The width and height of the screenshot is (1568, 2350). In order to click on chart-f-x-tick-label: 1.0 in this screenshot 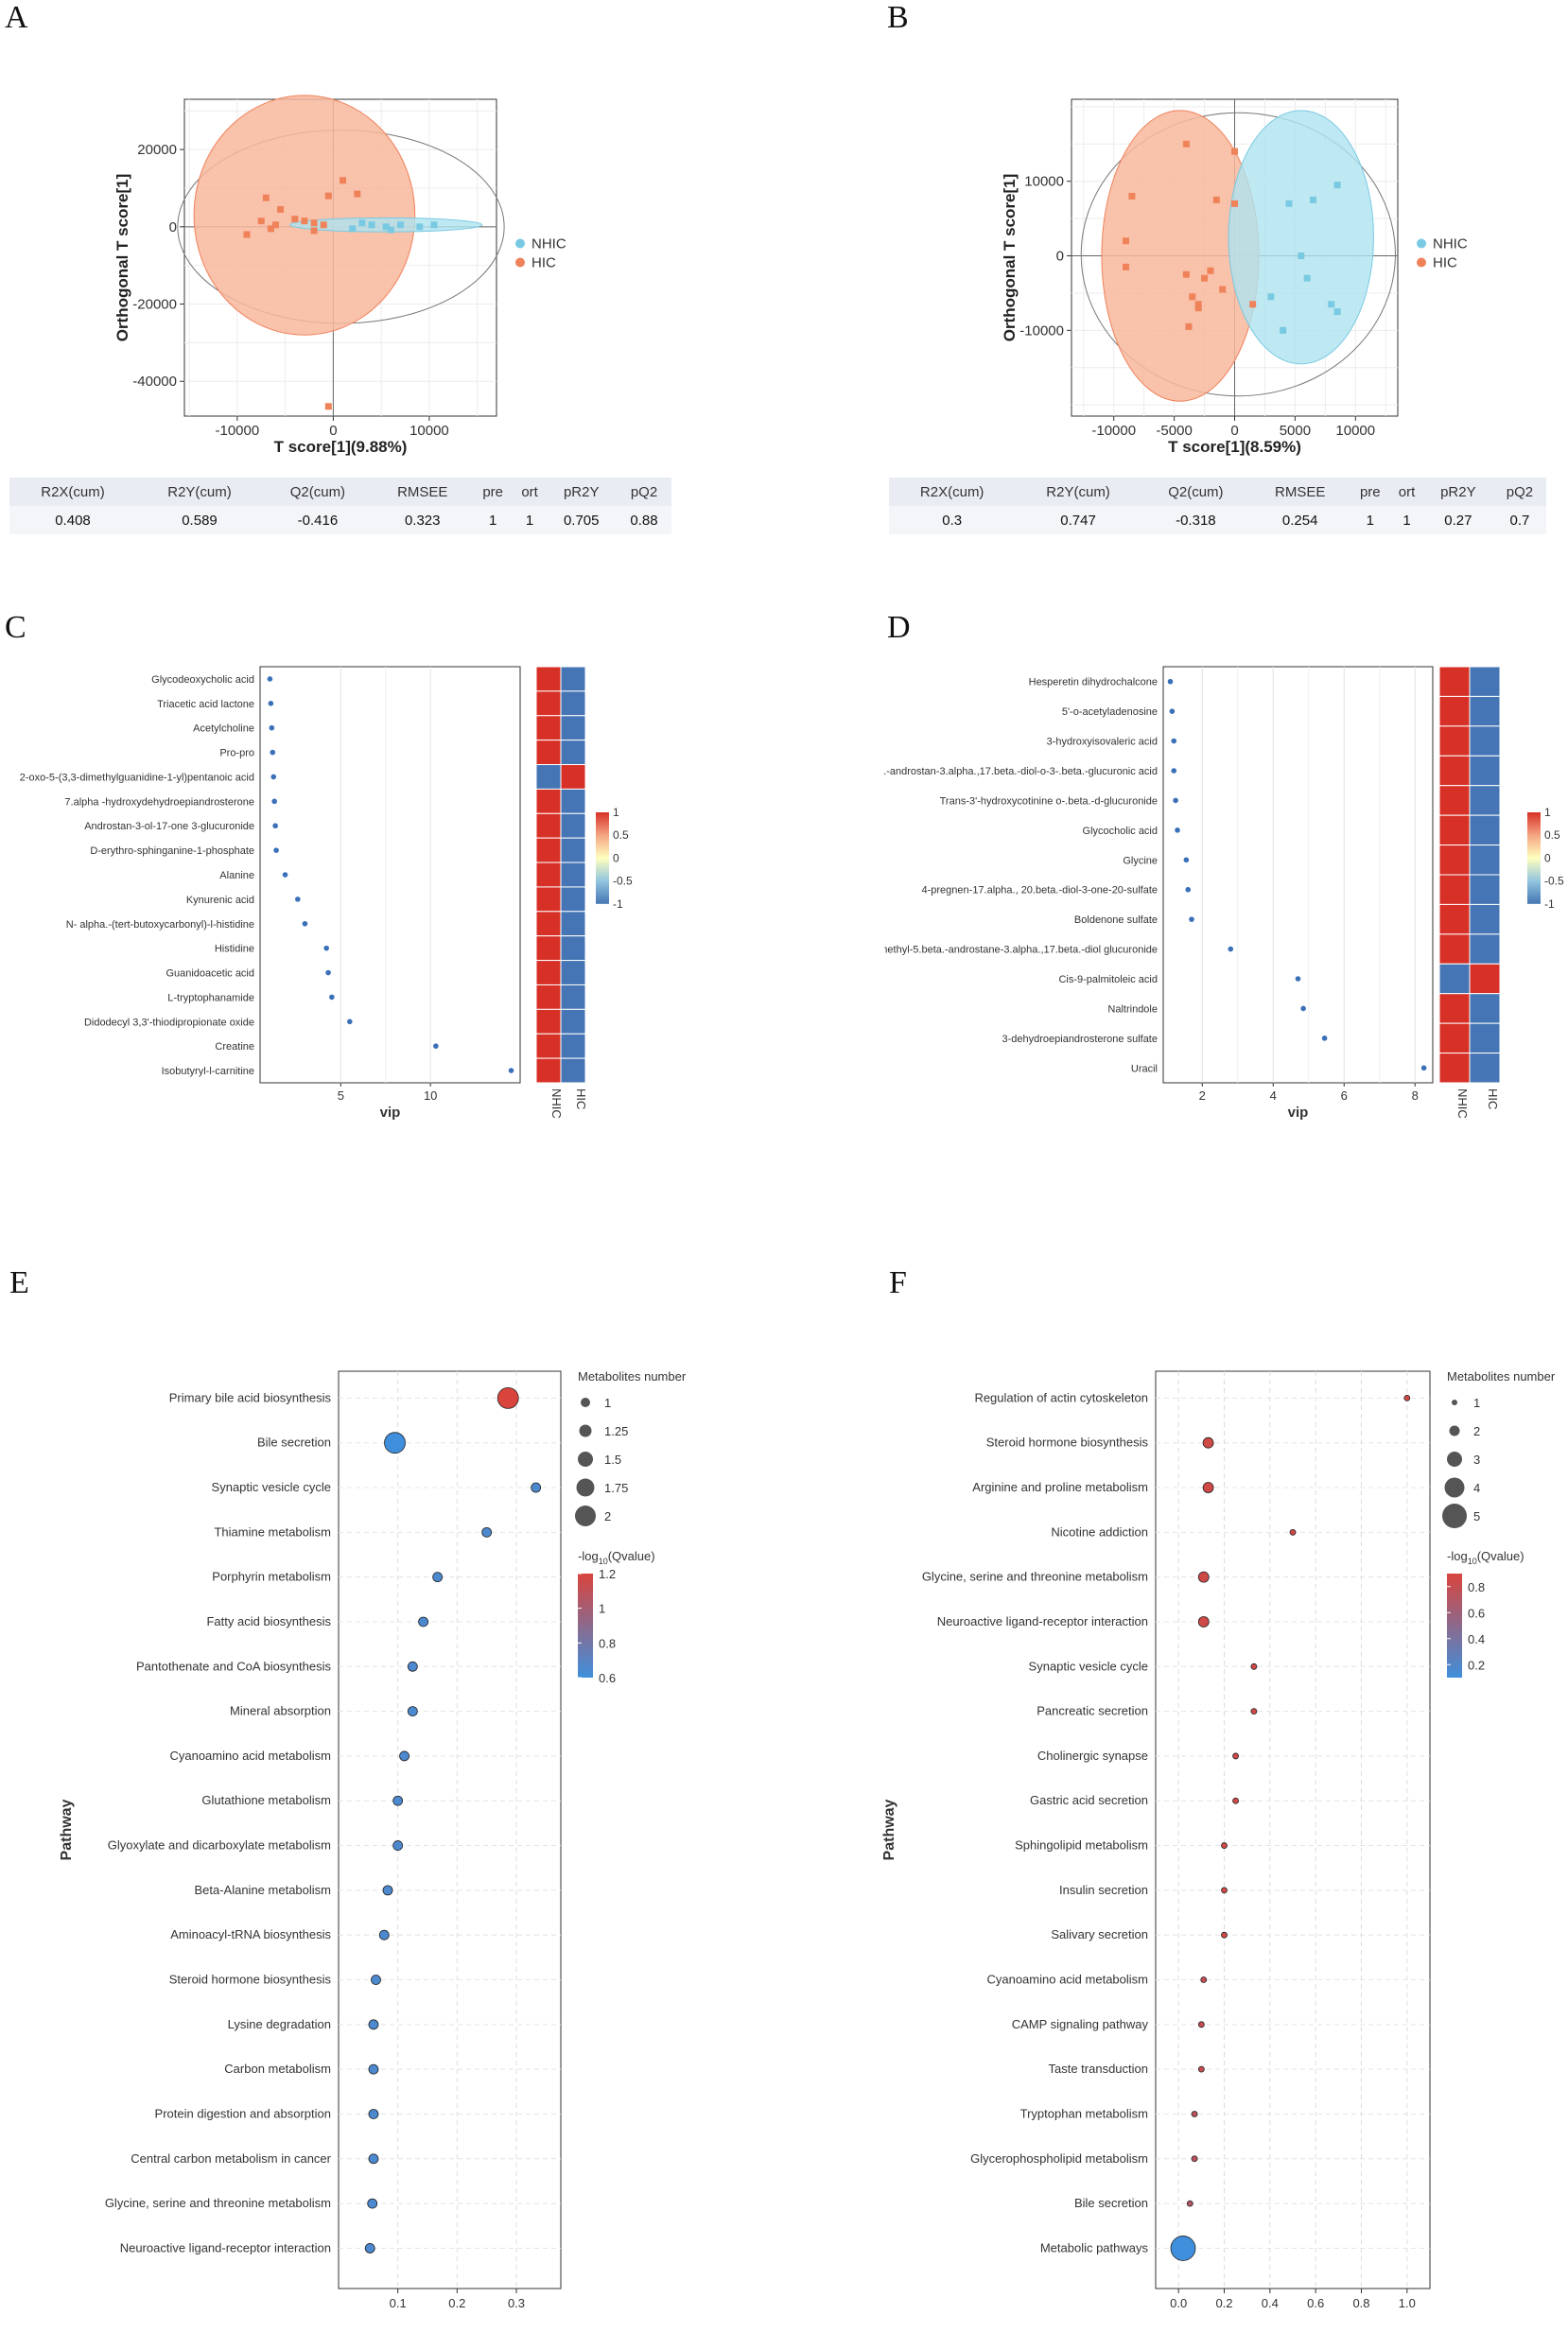, I will do `click(1407, 2303)`.